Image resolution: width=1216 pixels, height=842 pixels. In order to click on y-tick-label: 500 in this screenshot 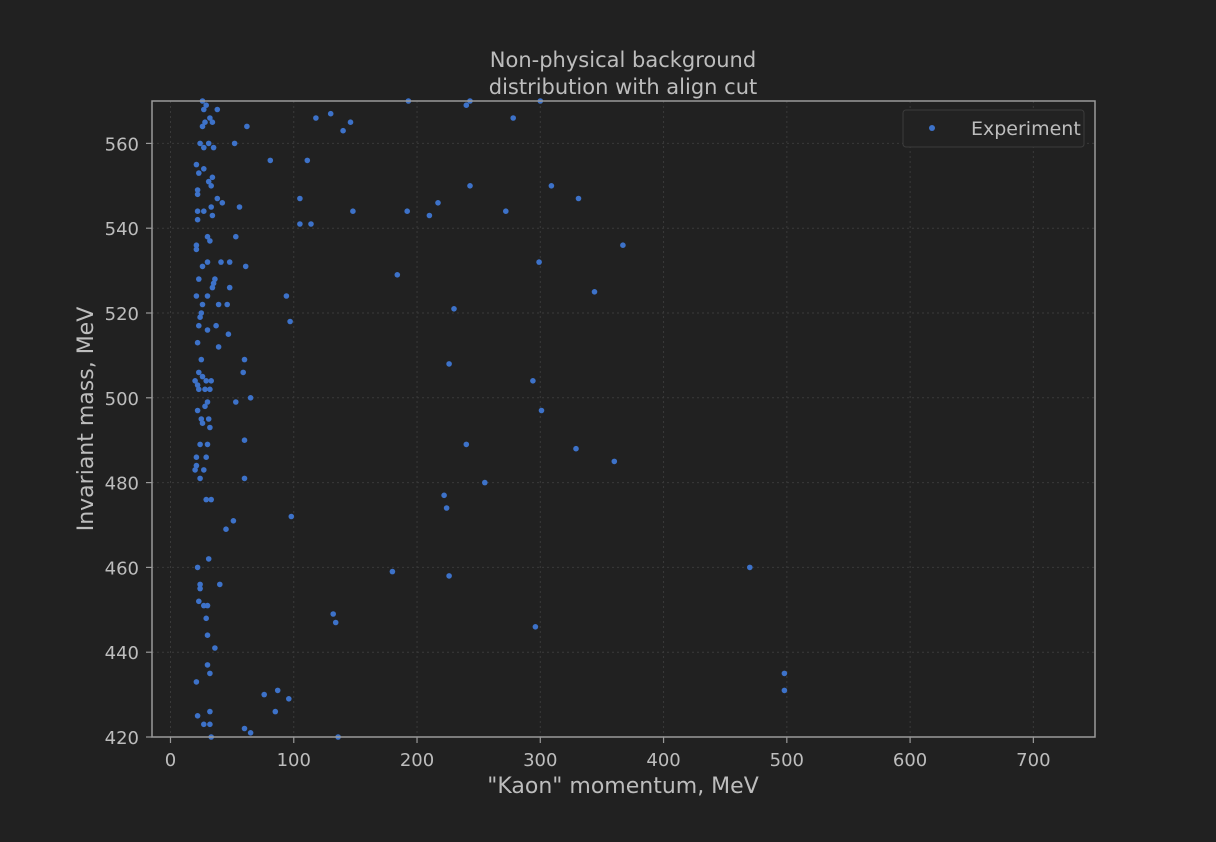, I will do `click(122, 399)`.